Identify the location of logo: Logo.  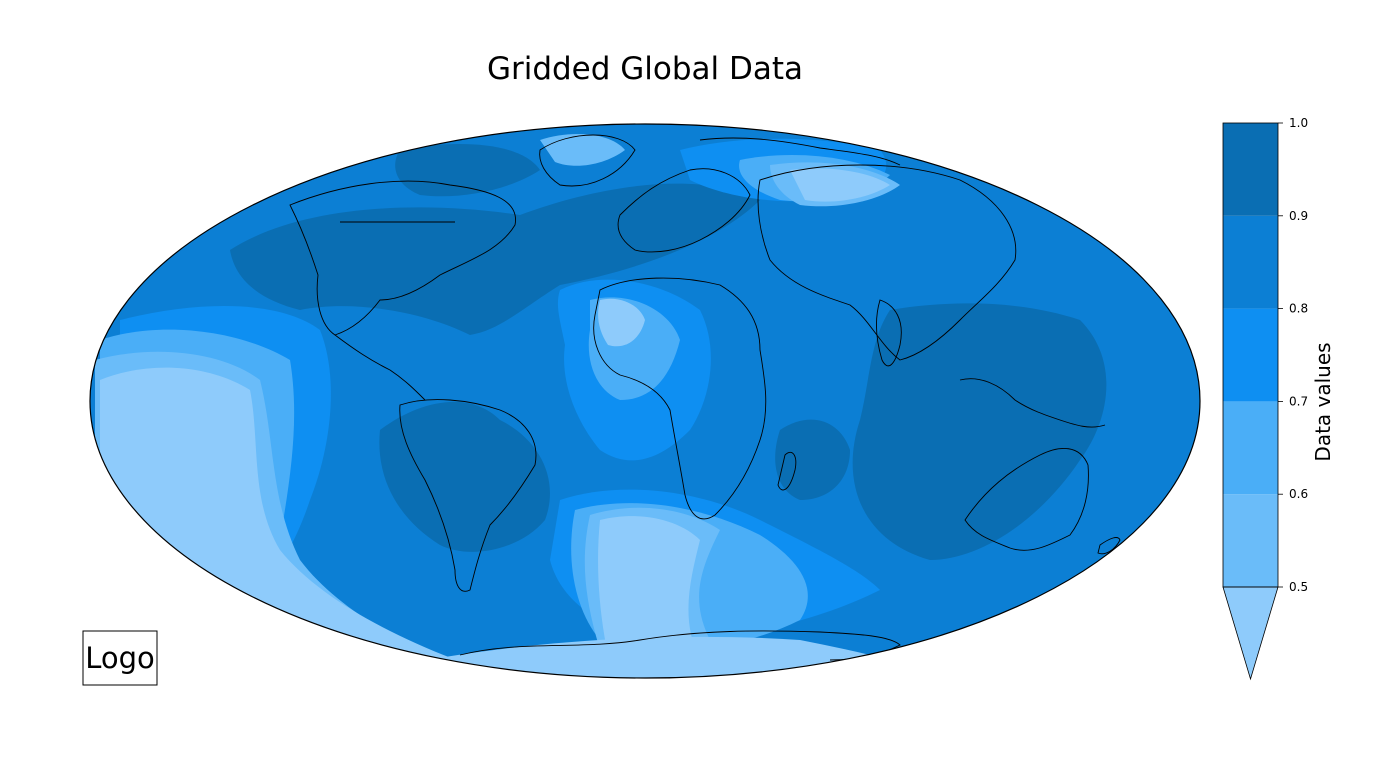
(120, 658).